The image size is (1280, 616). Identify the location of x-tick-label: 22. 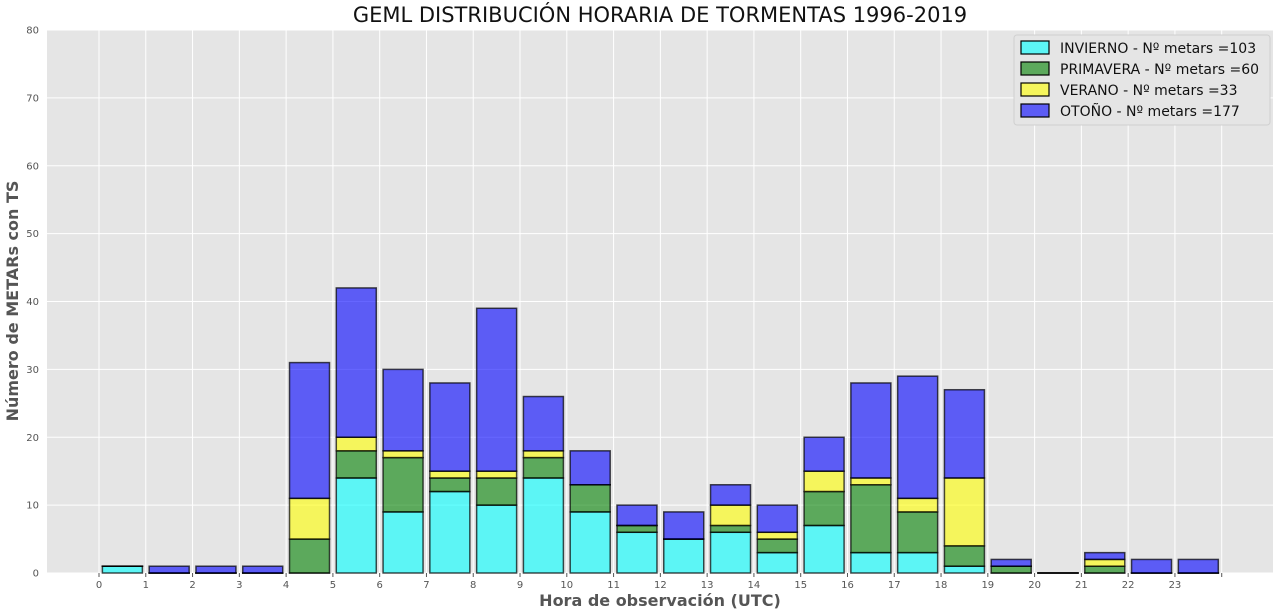
(1128, 585).